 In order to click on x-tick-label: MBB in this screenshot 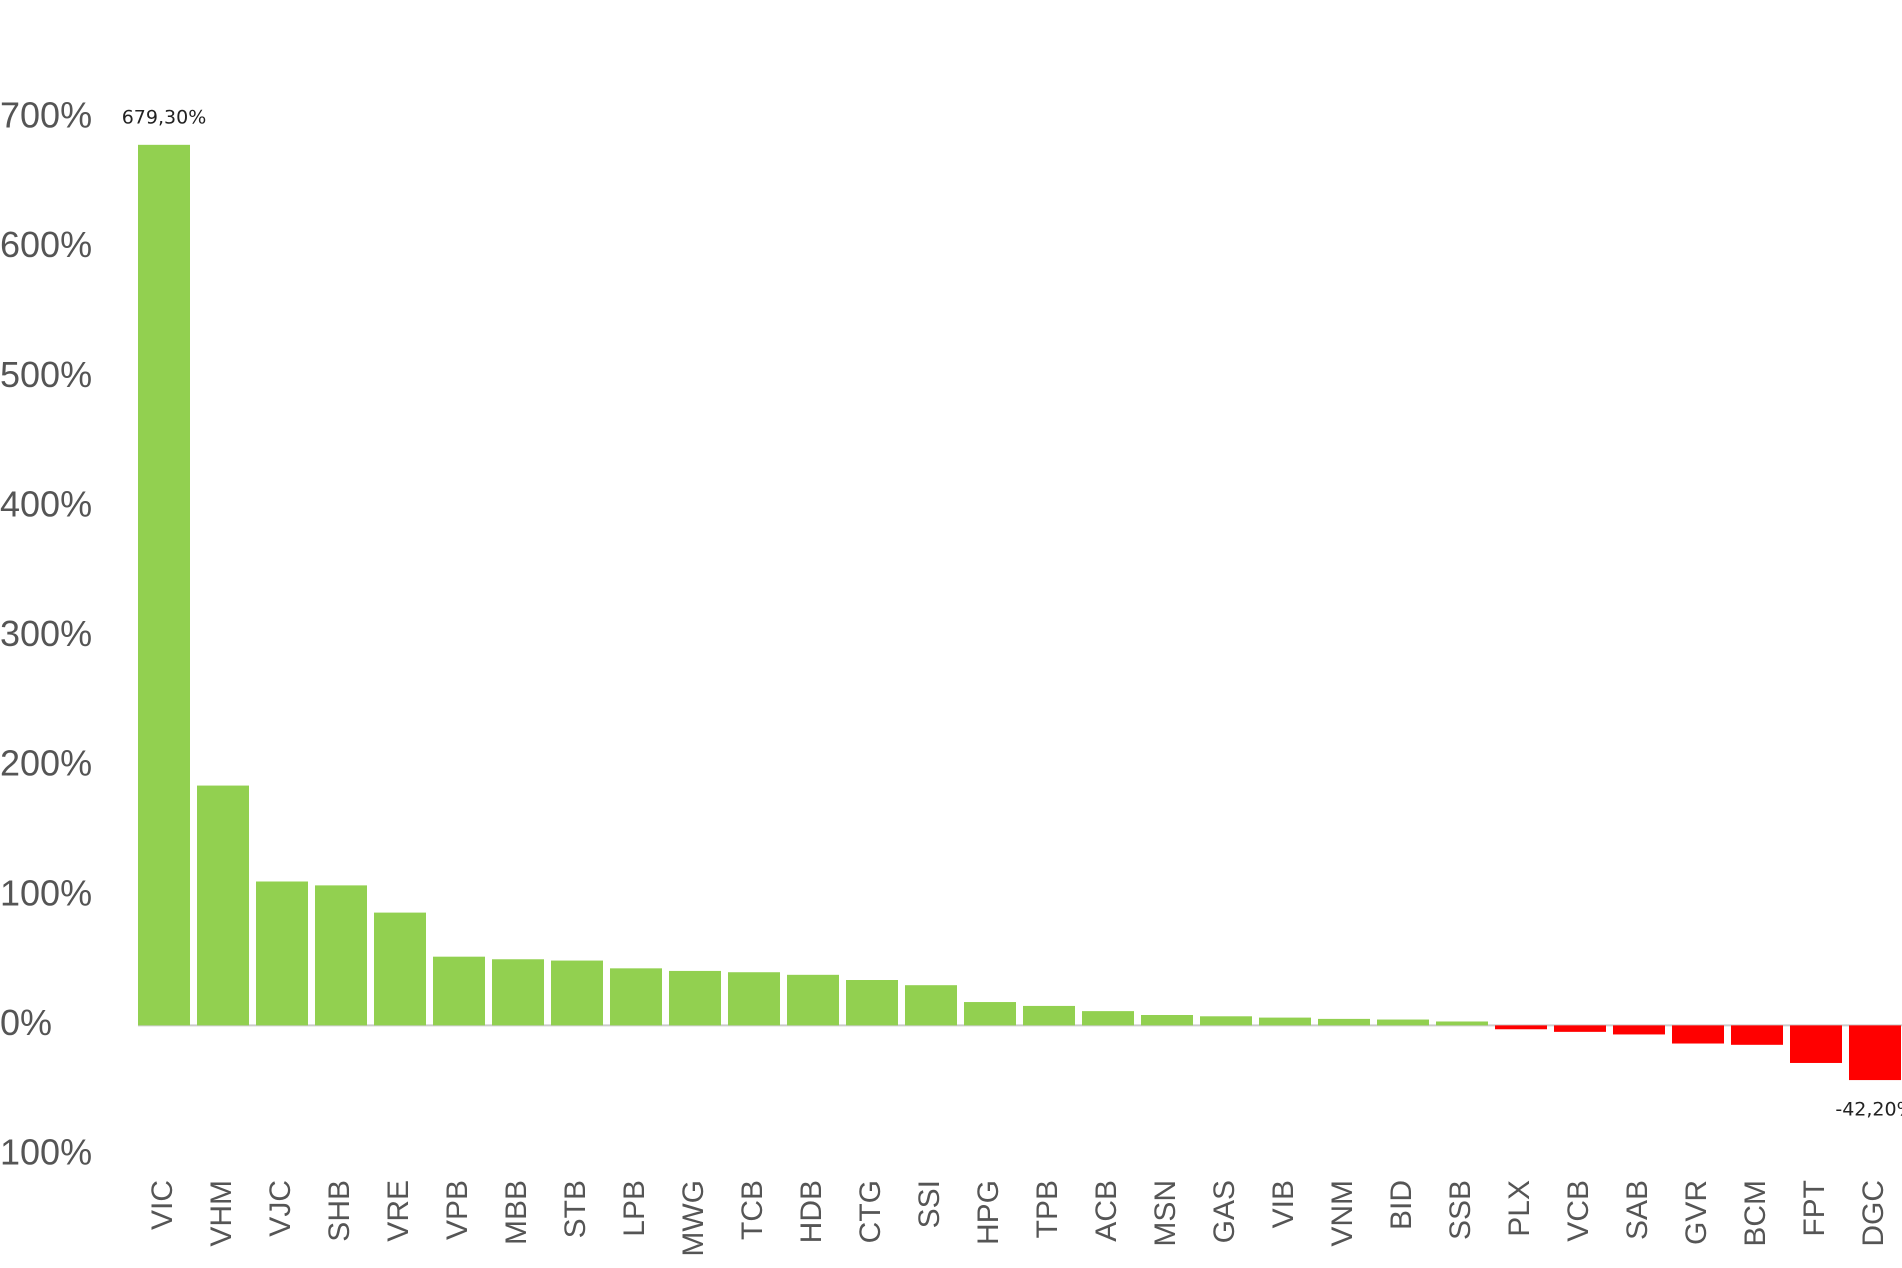, I will do `click(516, 1212)`.